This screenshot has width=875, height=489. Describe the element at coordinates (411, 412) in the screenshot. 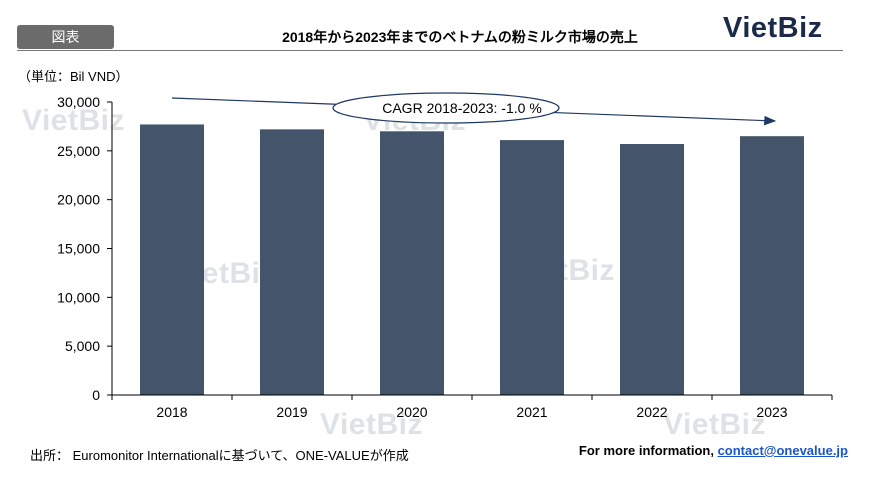

I see `x-tick-label: 2020` at that location.